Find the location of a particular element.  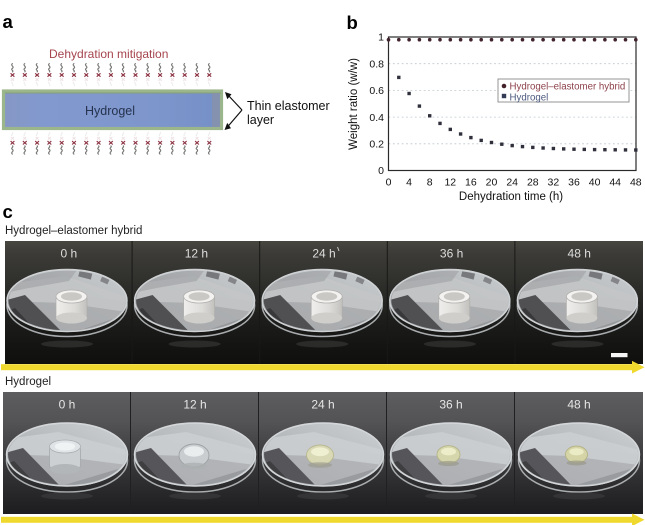

svg-text: 12 is located at coordinates (450, 182).